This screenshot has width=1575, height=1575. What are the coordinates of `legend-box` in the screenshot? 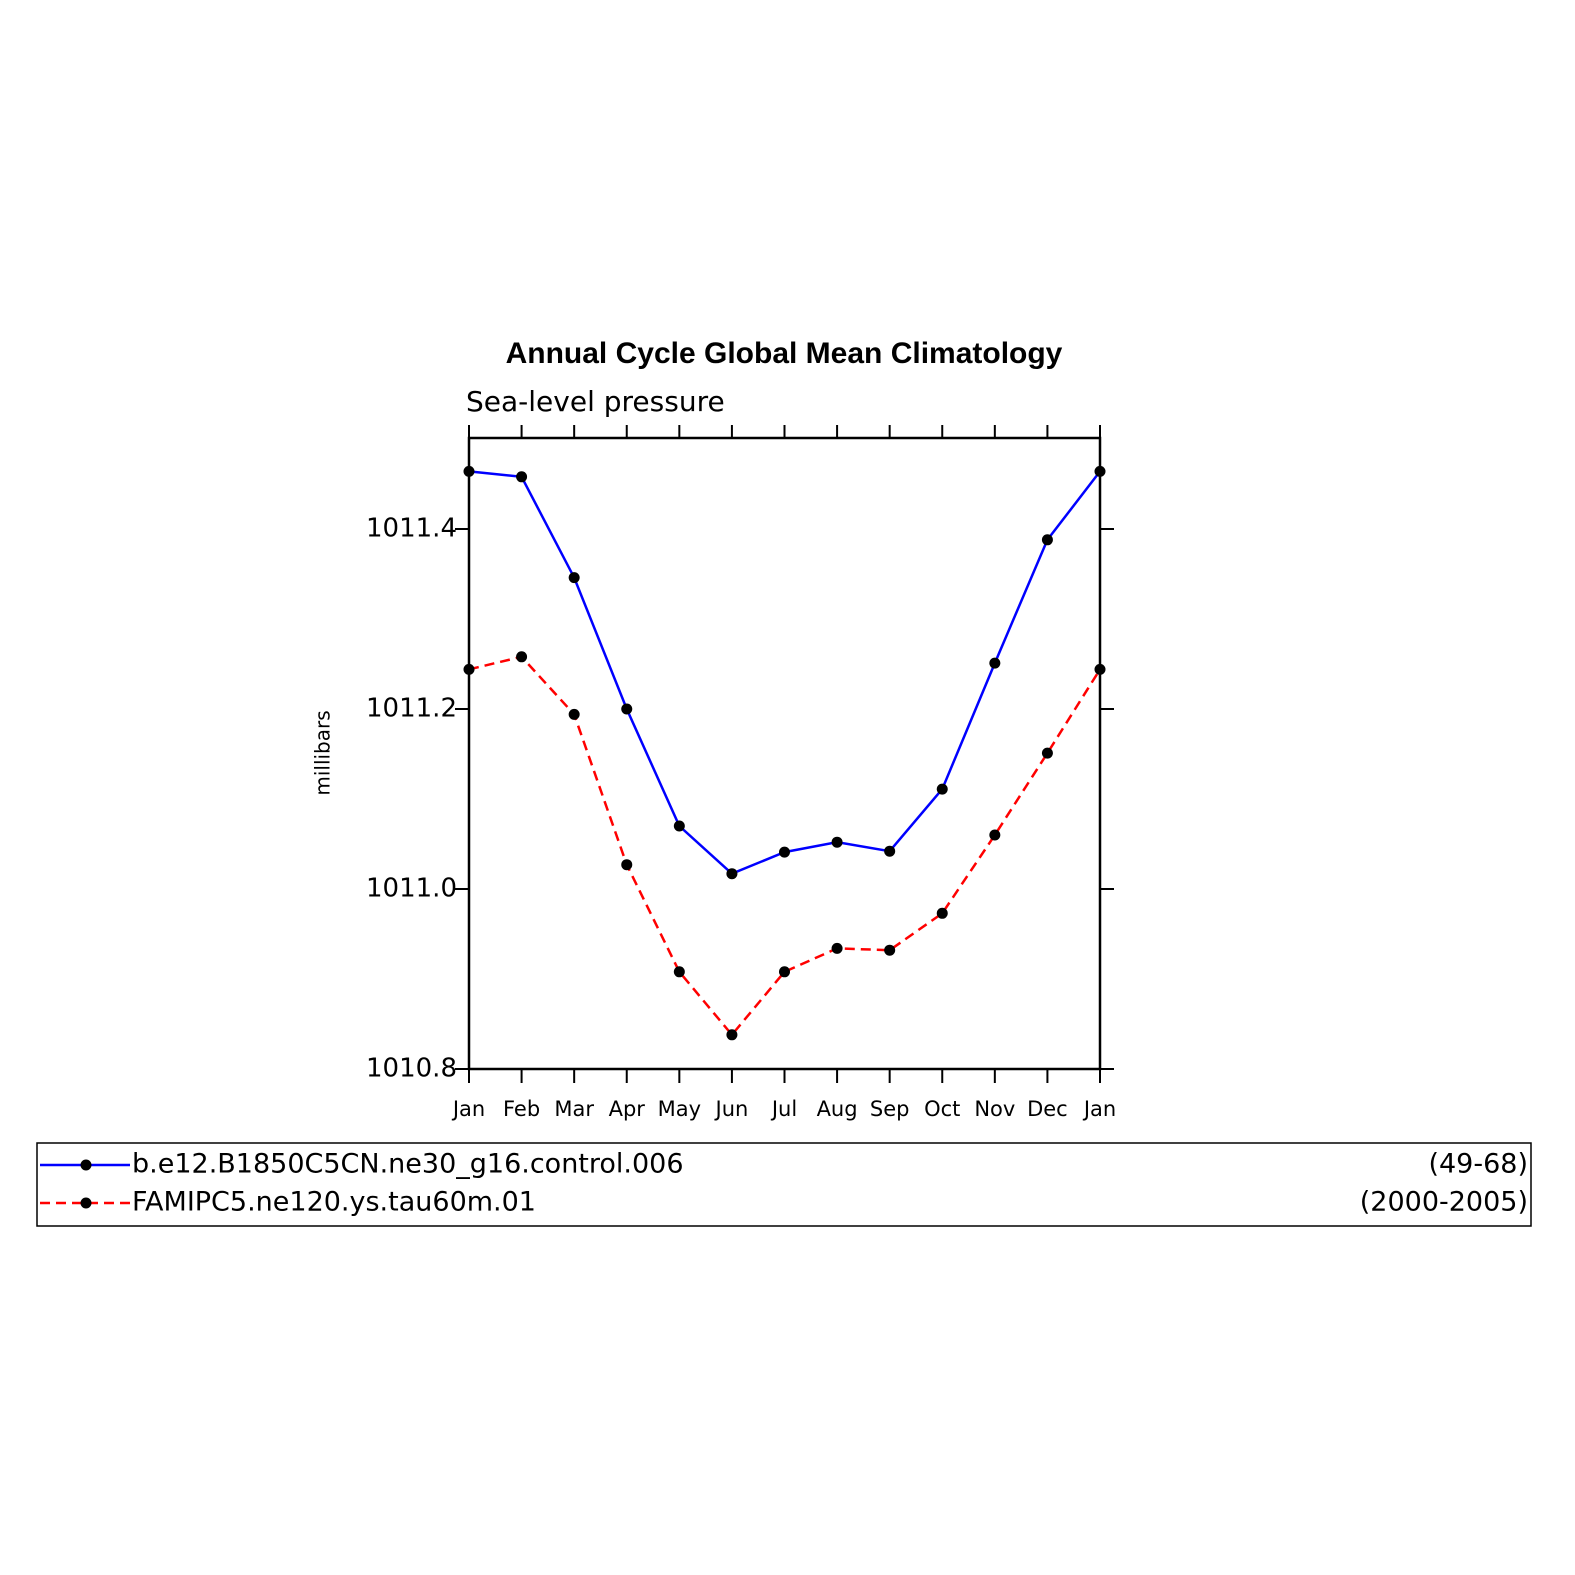 It's located at (784, 1184).